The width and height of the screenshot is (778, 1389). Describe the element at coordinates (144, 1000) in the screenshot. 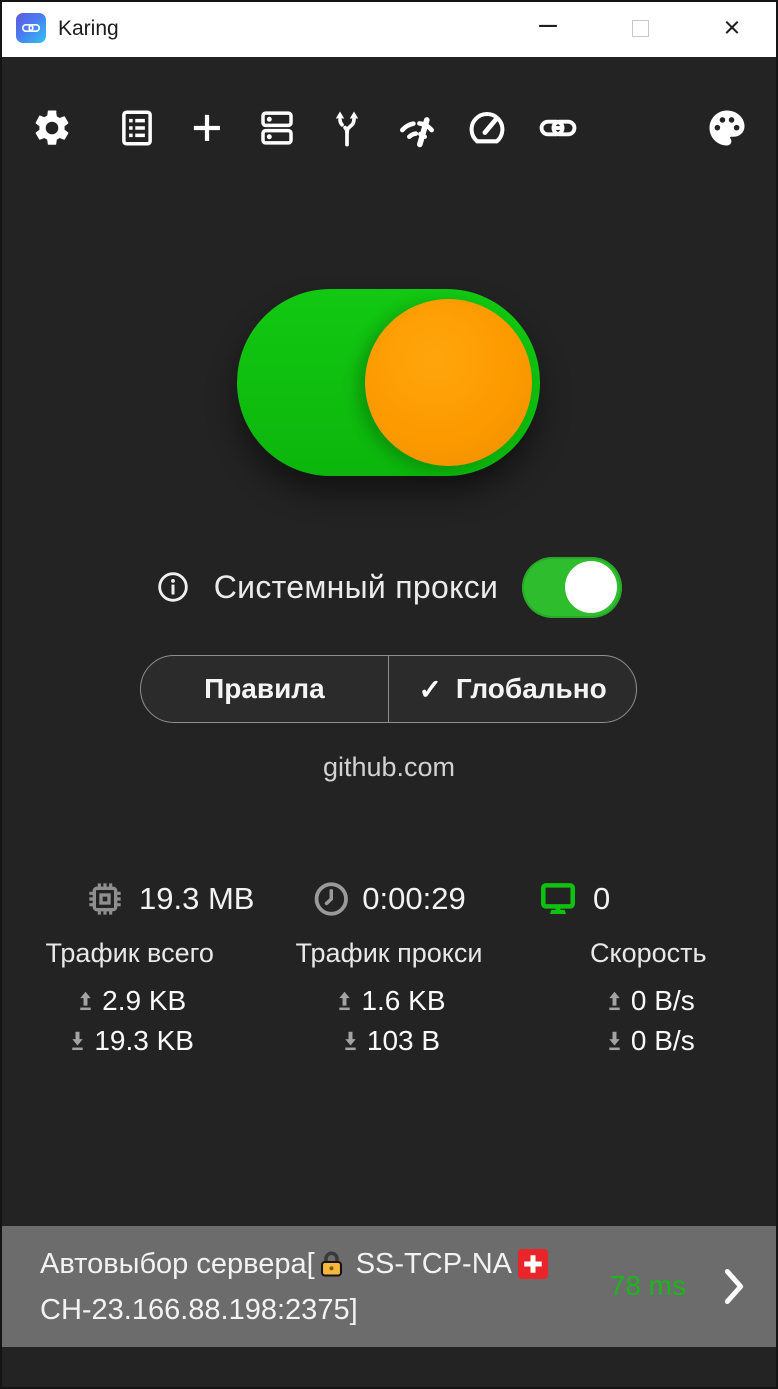

I see `upload-value: 2.9 KB` at that location.